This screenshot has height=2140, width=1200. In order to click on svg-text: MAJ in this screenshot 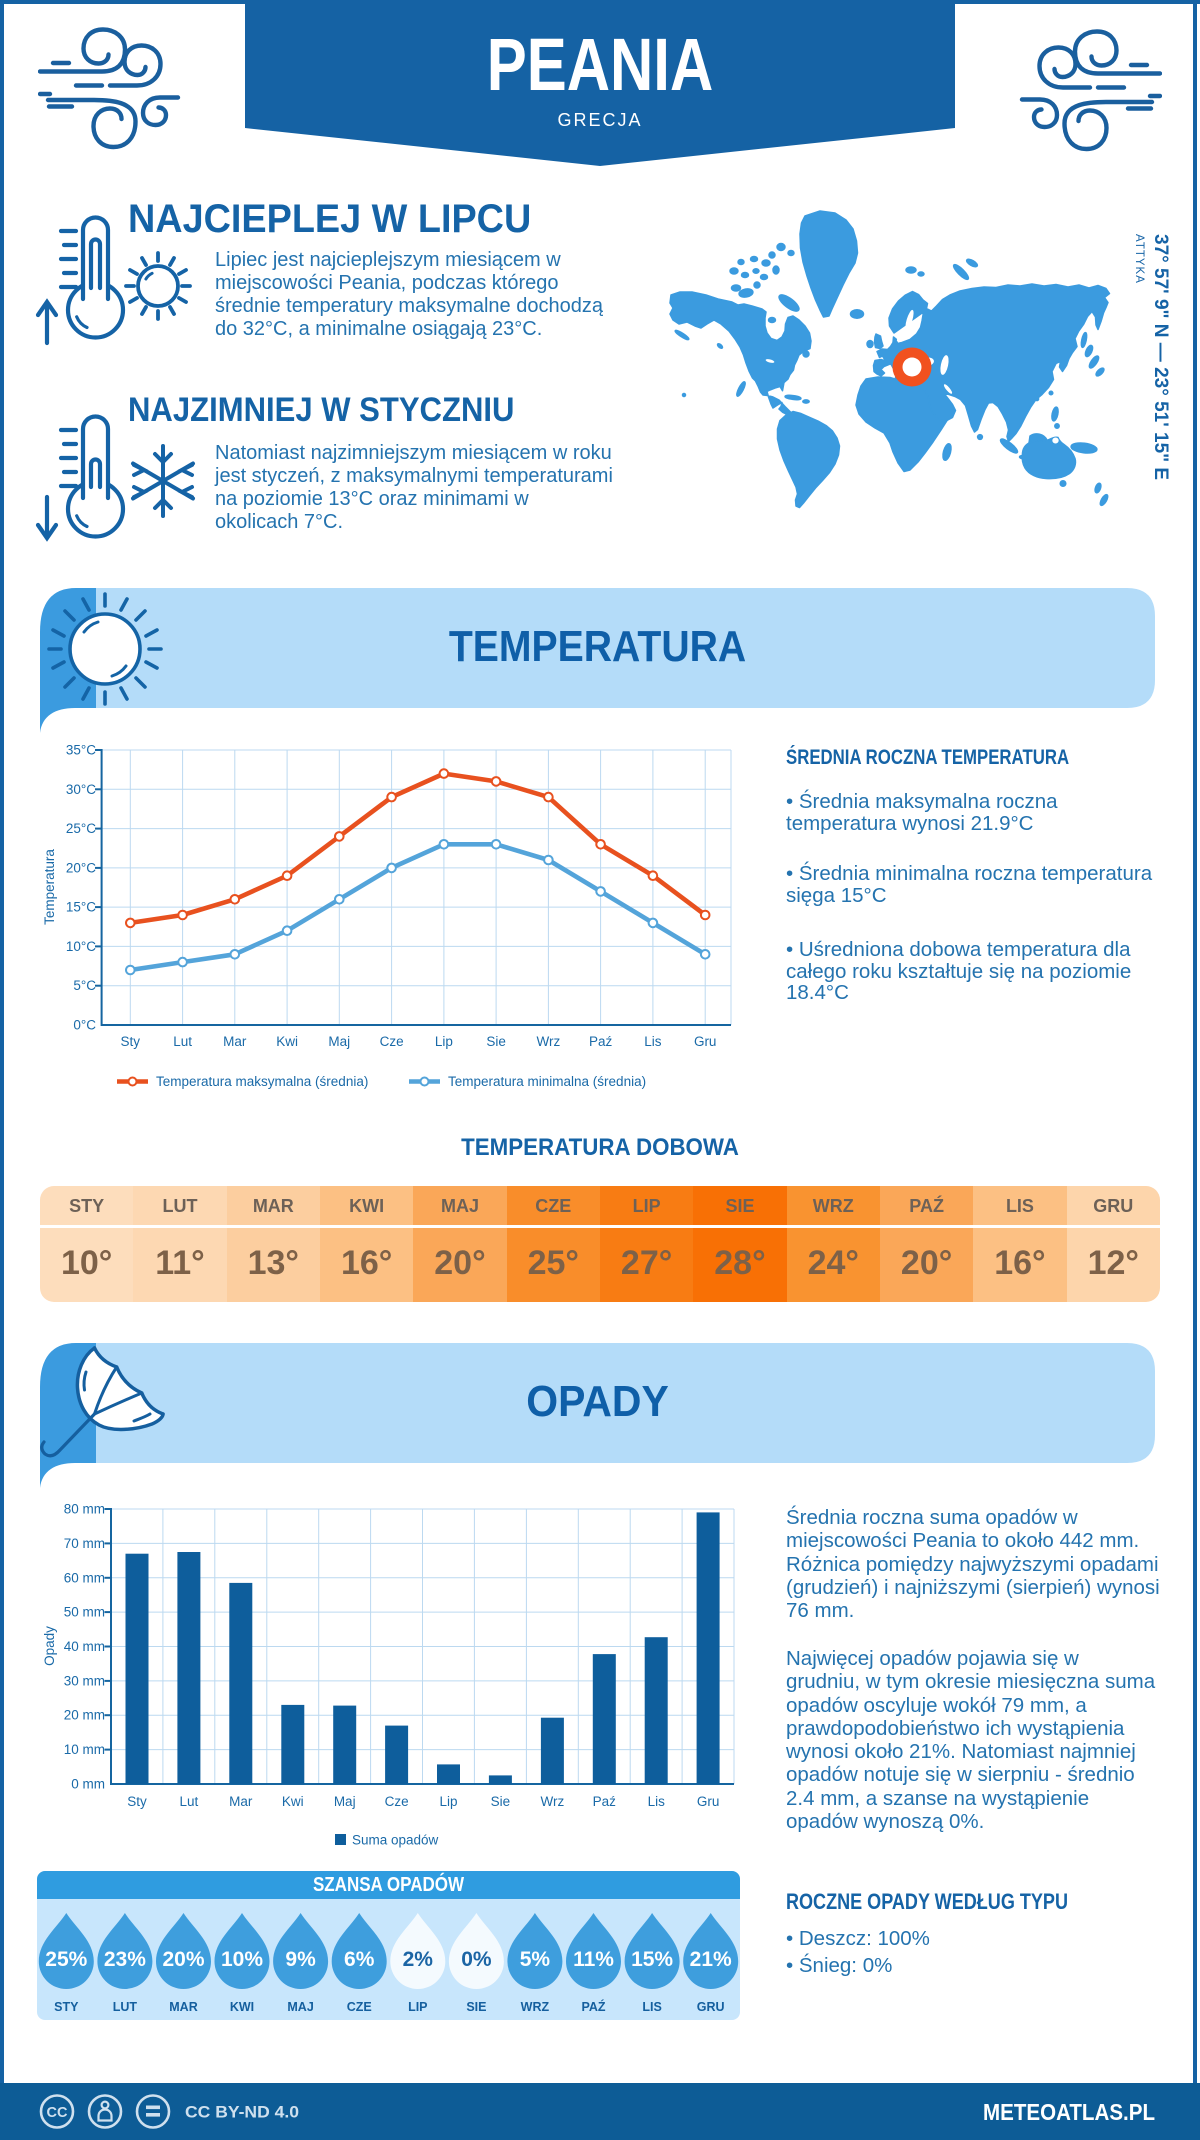, I will do `click(300, 2007)`.